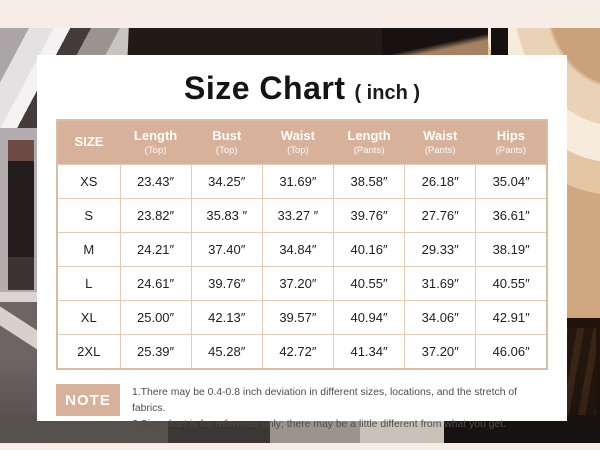 Image resolution: width=600 pixels, height=450 pixels. What do you see at coordinates (369, 142) in the screenshot?
I see `column-header: Length (Pants)` at bounding box center [369, 142].